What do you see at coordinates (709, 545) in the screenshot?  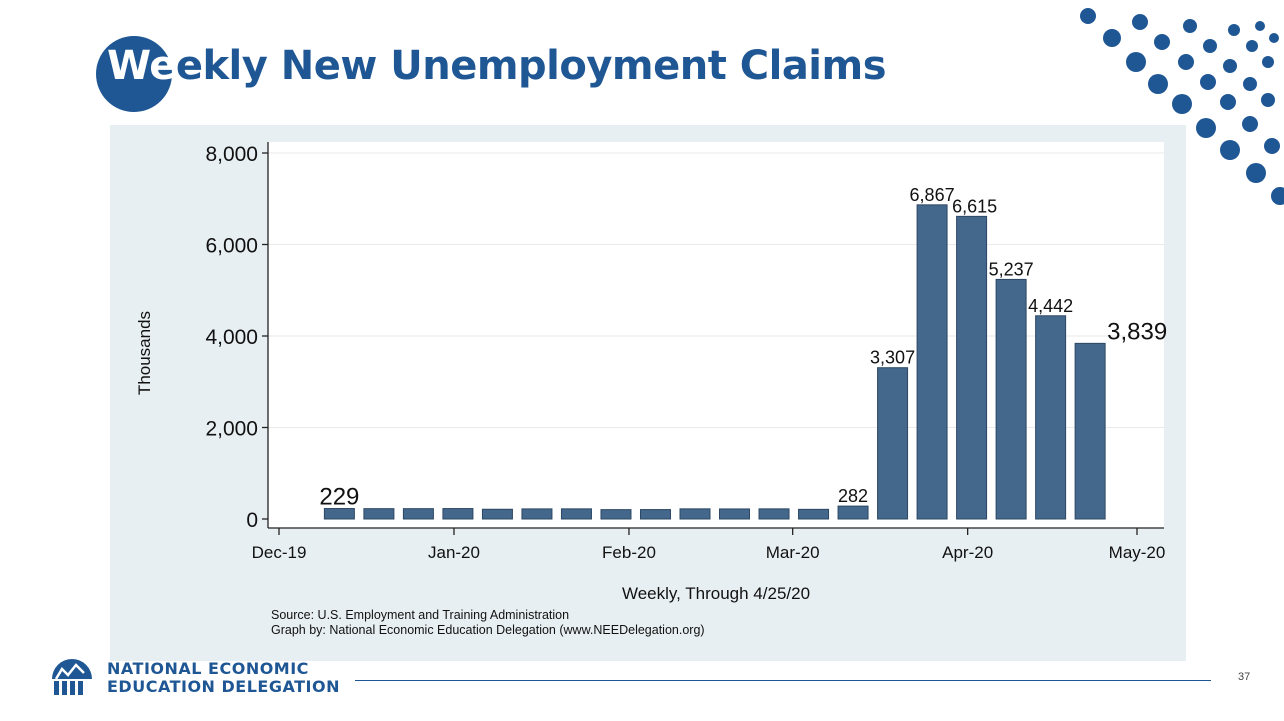 I see `x-axis-ticks: Dec-19 Jan-20 Feb-20 Mar-20 Apr-20 May-20` at bounding box center [709, 545].